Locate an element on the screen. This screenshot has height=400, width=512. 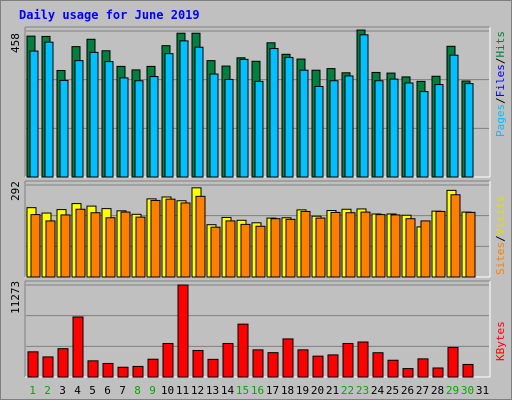
x-tick-label: 5 is located at coordinates (92, 390).